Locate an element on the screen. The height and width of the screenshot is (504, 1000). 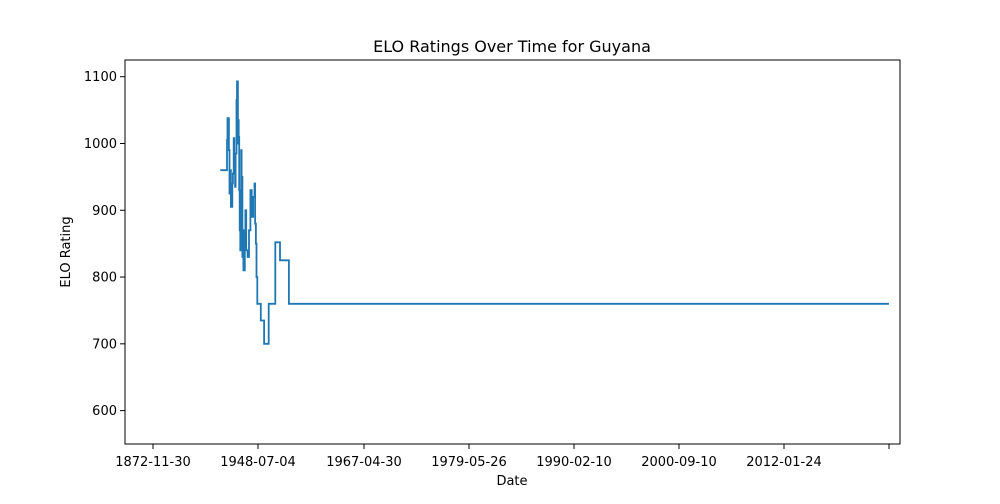
x-tick-label: 1979-05-26 is located at coordinates (469, 462).